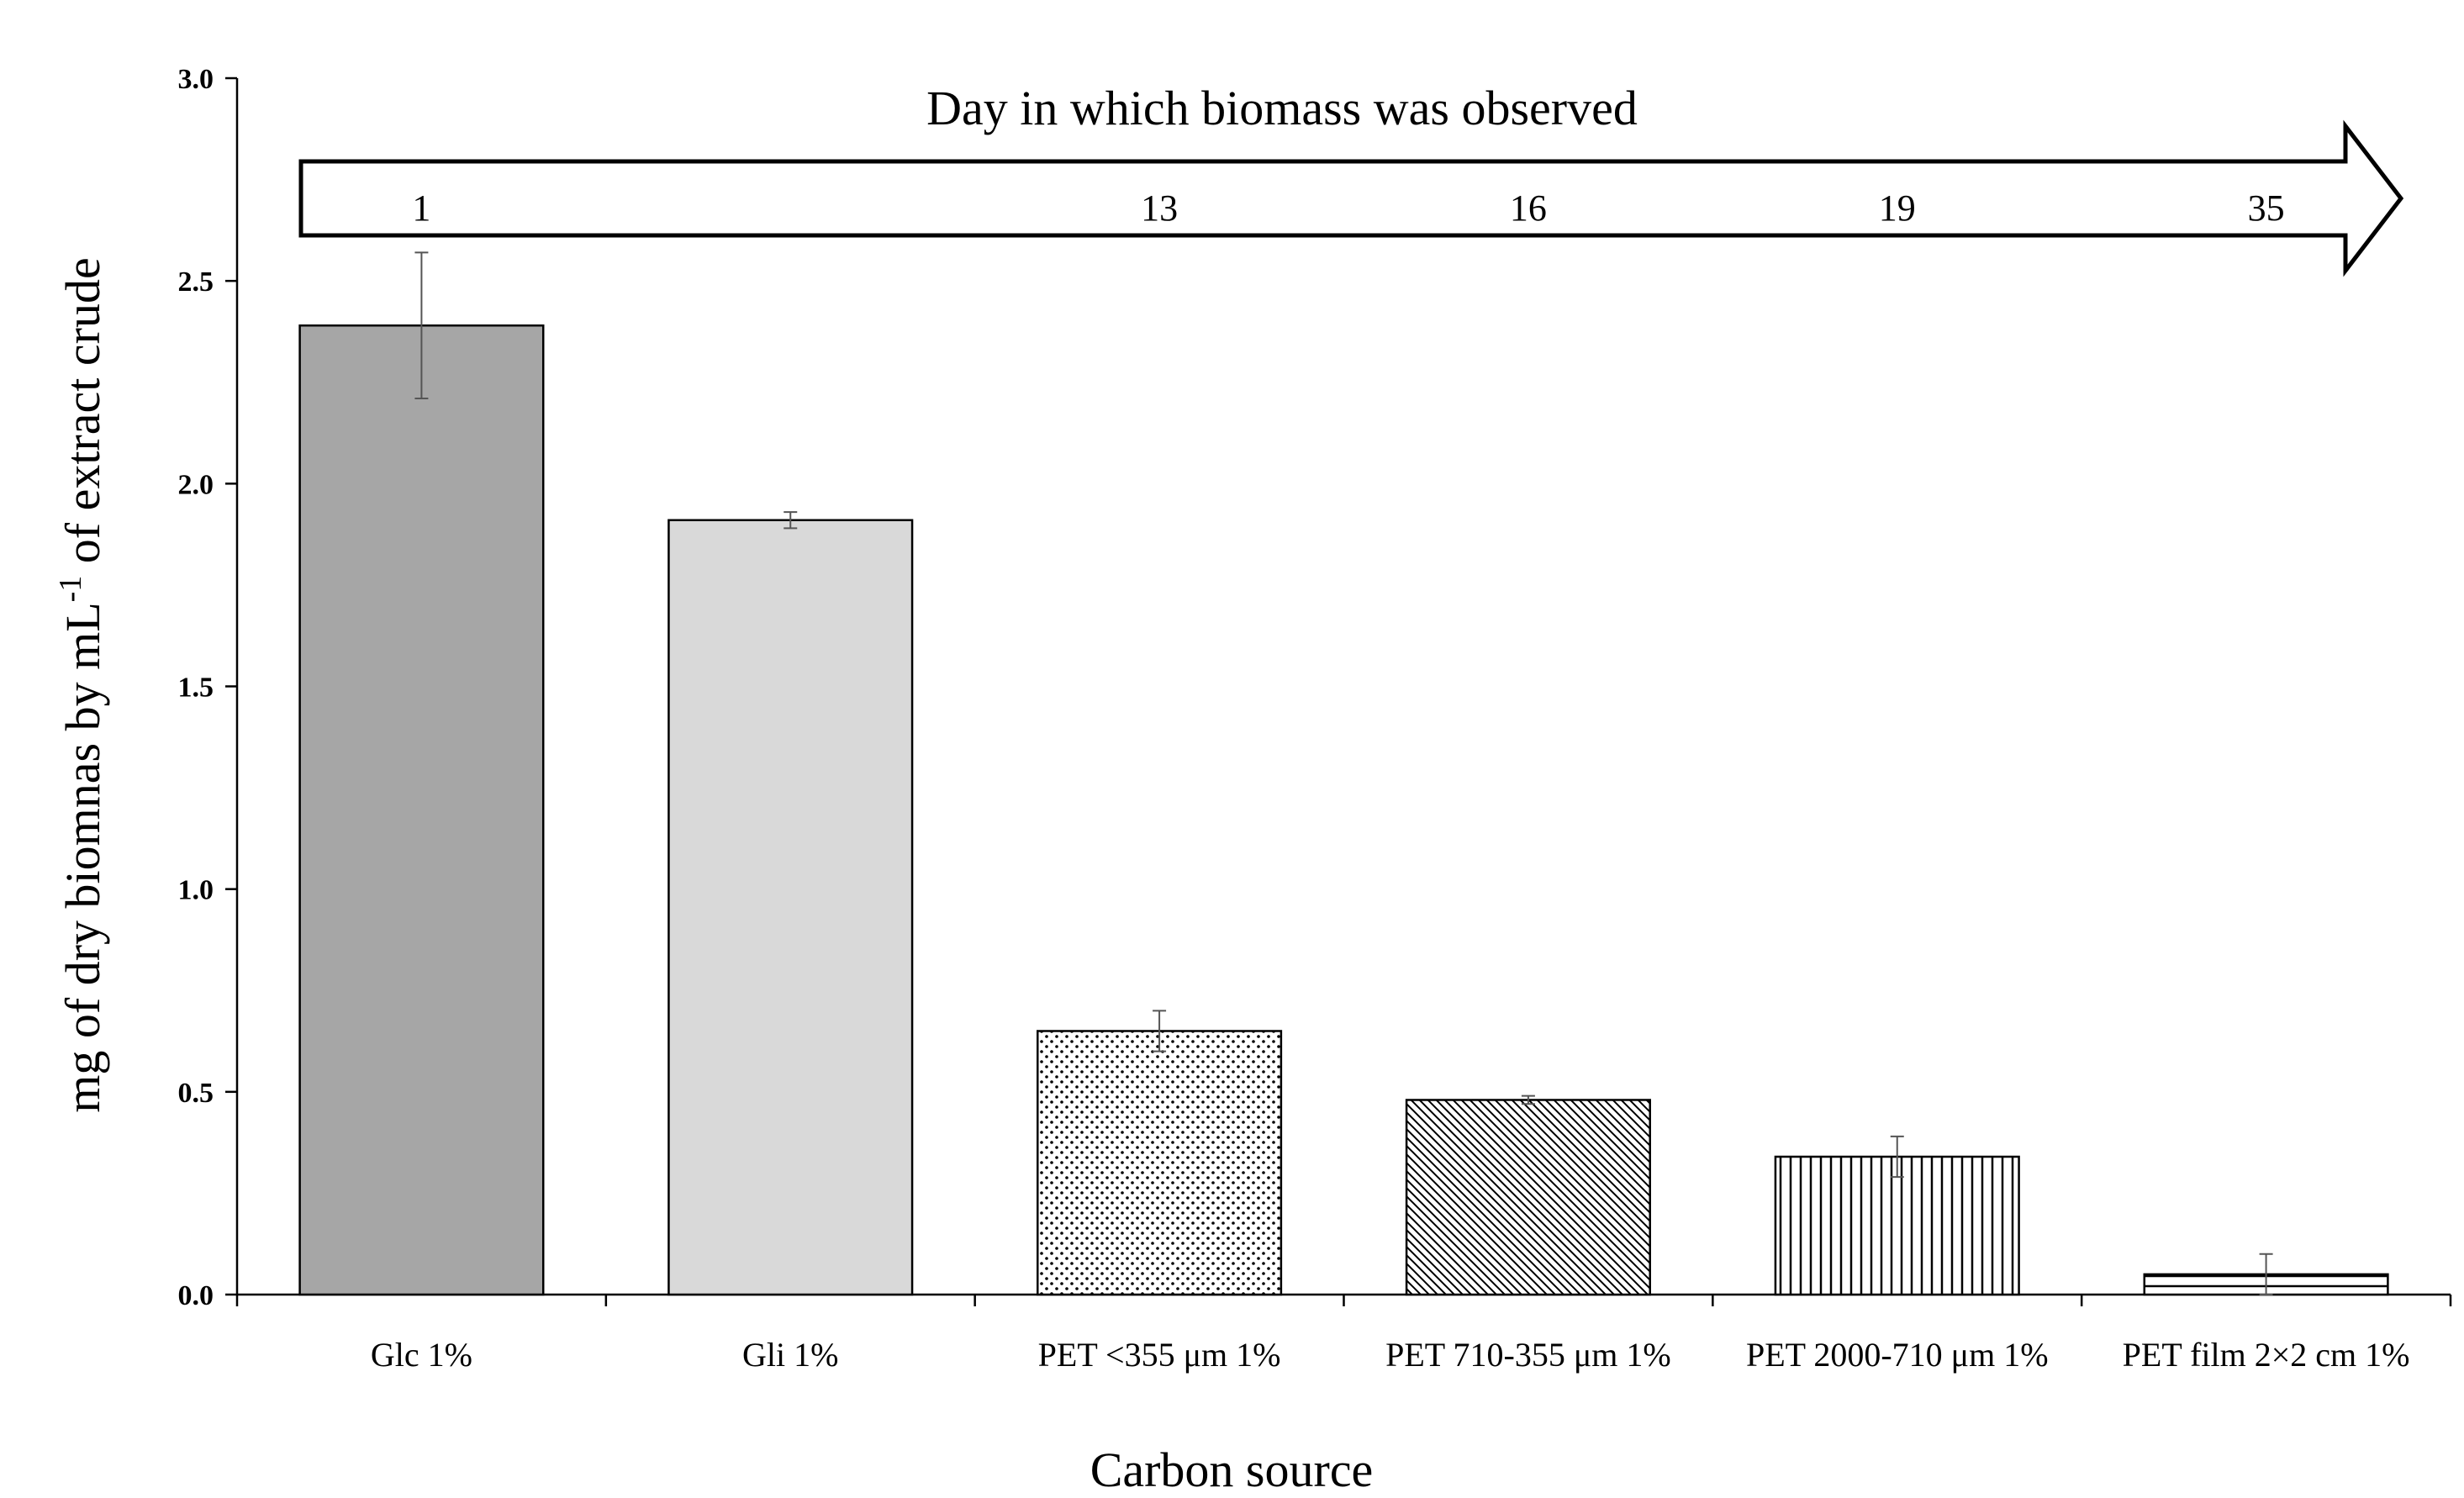 The width and height of the screenshot is (2464, 1498). I want to click on category-label: Glc 1%, so click(421, 1355).